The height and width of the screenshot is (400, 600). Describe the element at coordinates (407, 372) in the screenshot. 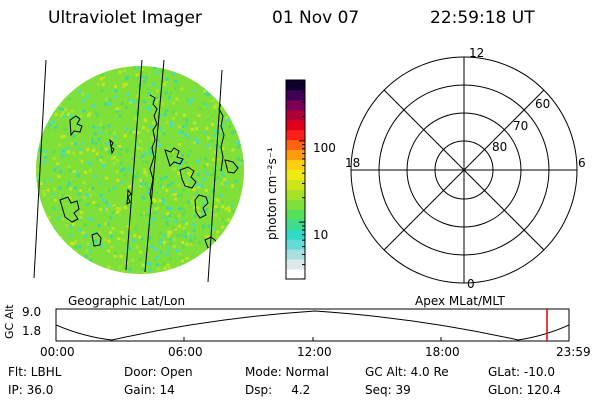

I see `gc-alt-info: GC Alt: 4.0 Re` at that location.